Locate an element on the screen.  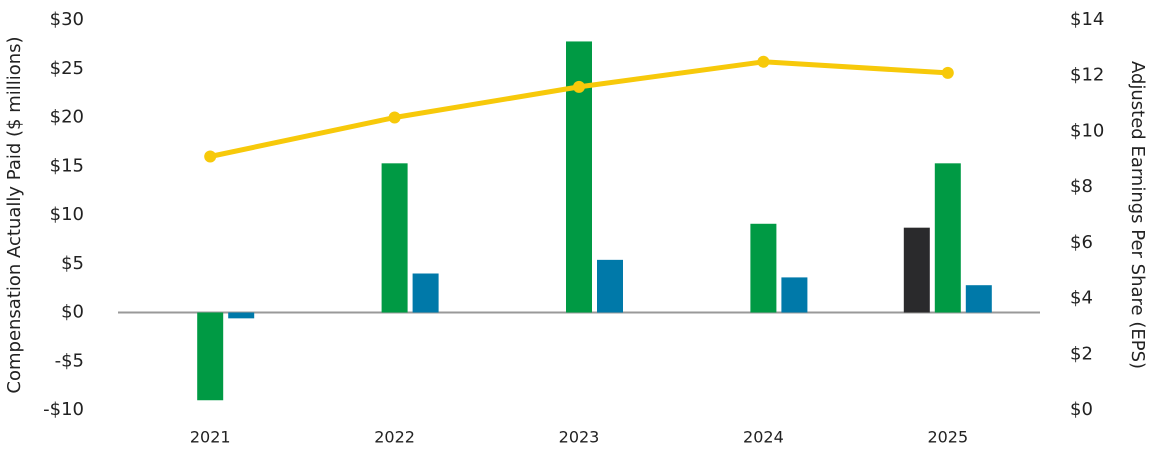
x-tick-label: 2024 is located at coordinates (763, 437).